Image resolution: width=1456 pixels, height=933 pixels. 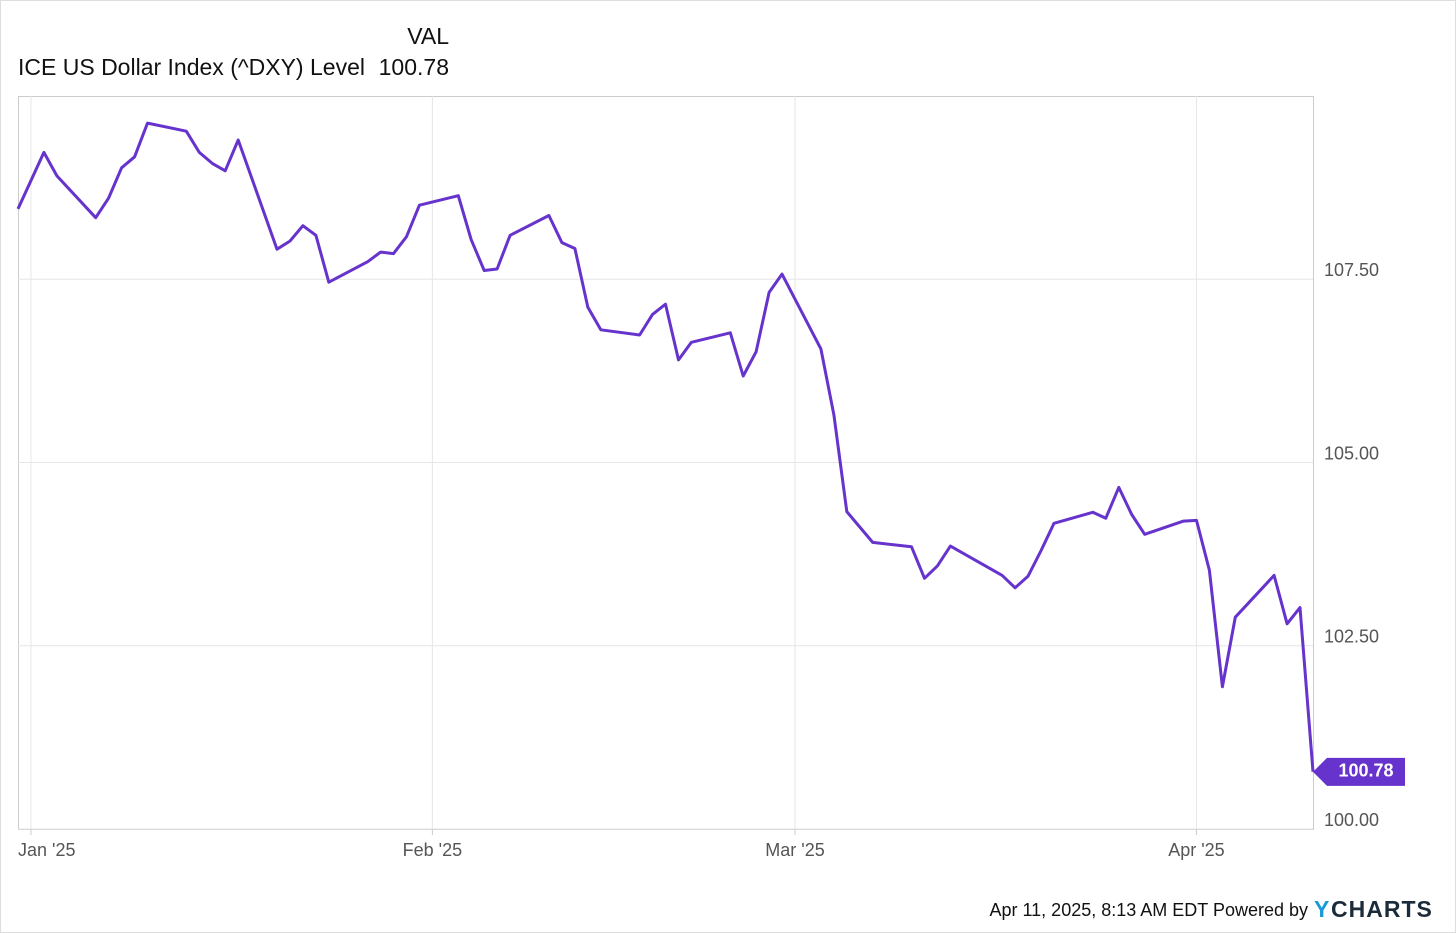 What do you see at coordinates (1321, 909) in the screenshot?
I see `logo-mark: Y` at bounding box center [1321, 909].